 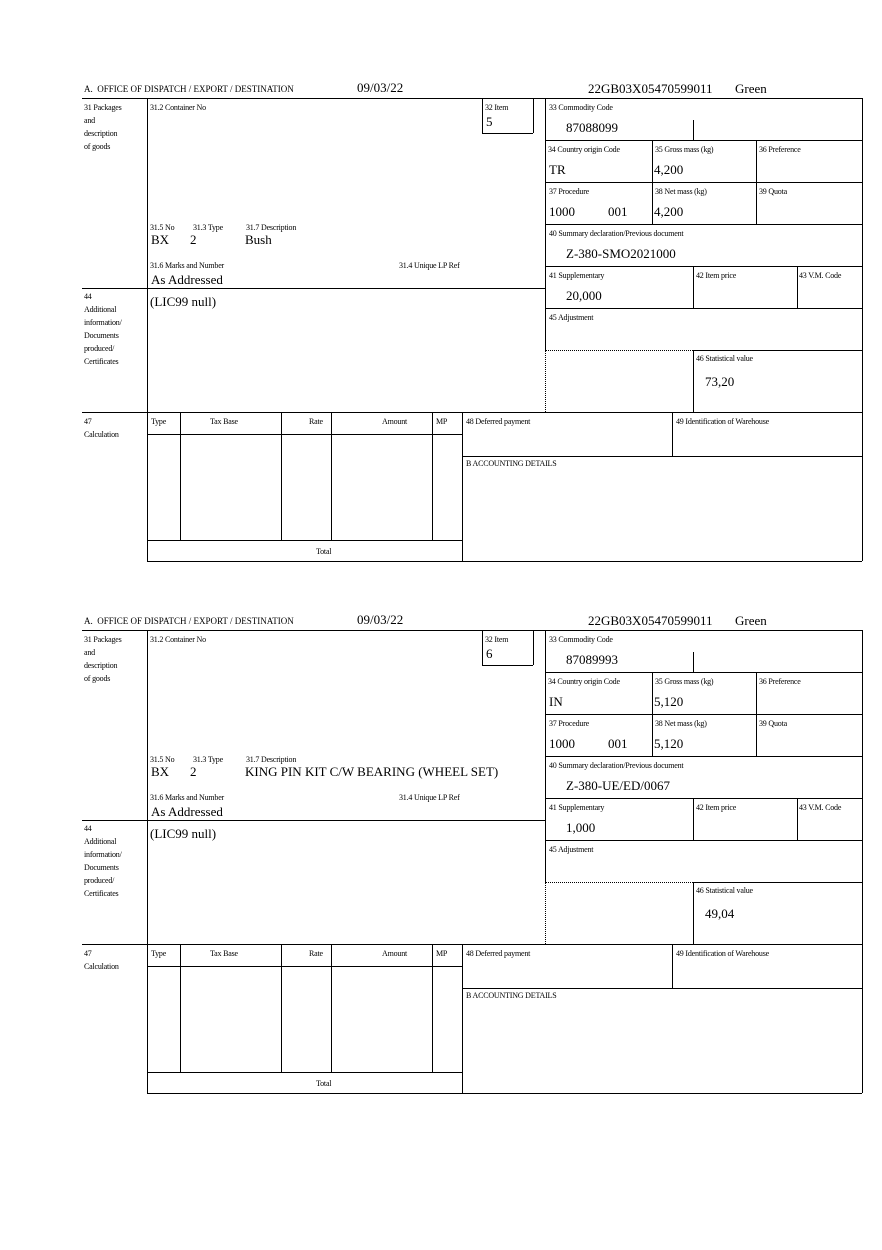 I want to click on supplementary-value: 1,000, so click(x=581, y=827).